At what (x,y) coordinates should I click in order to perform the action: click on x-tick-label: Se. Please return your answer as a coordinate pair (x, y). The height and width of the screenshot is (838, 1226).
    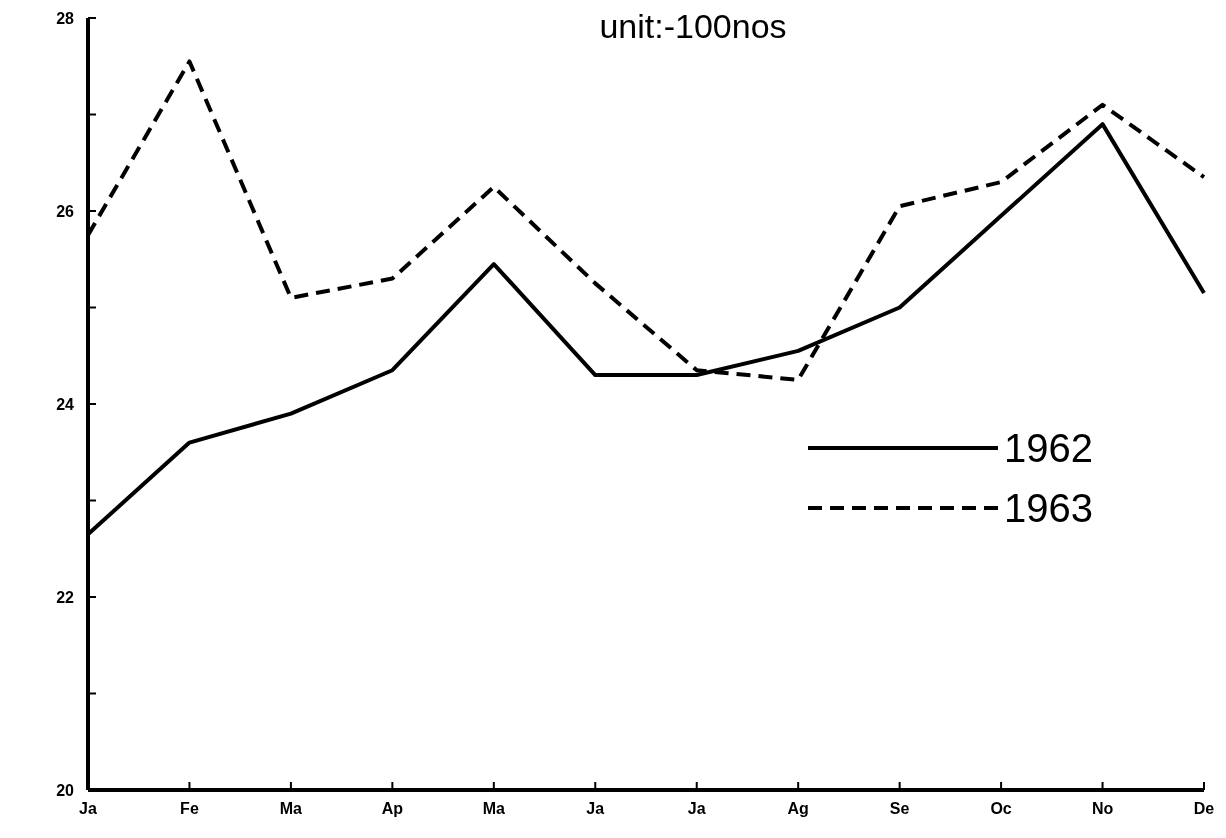
    Looking at the image, I should click on (899, 808).